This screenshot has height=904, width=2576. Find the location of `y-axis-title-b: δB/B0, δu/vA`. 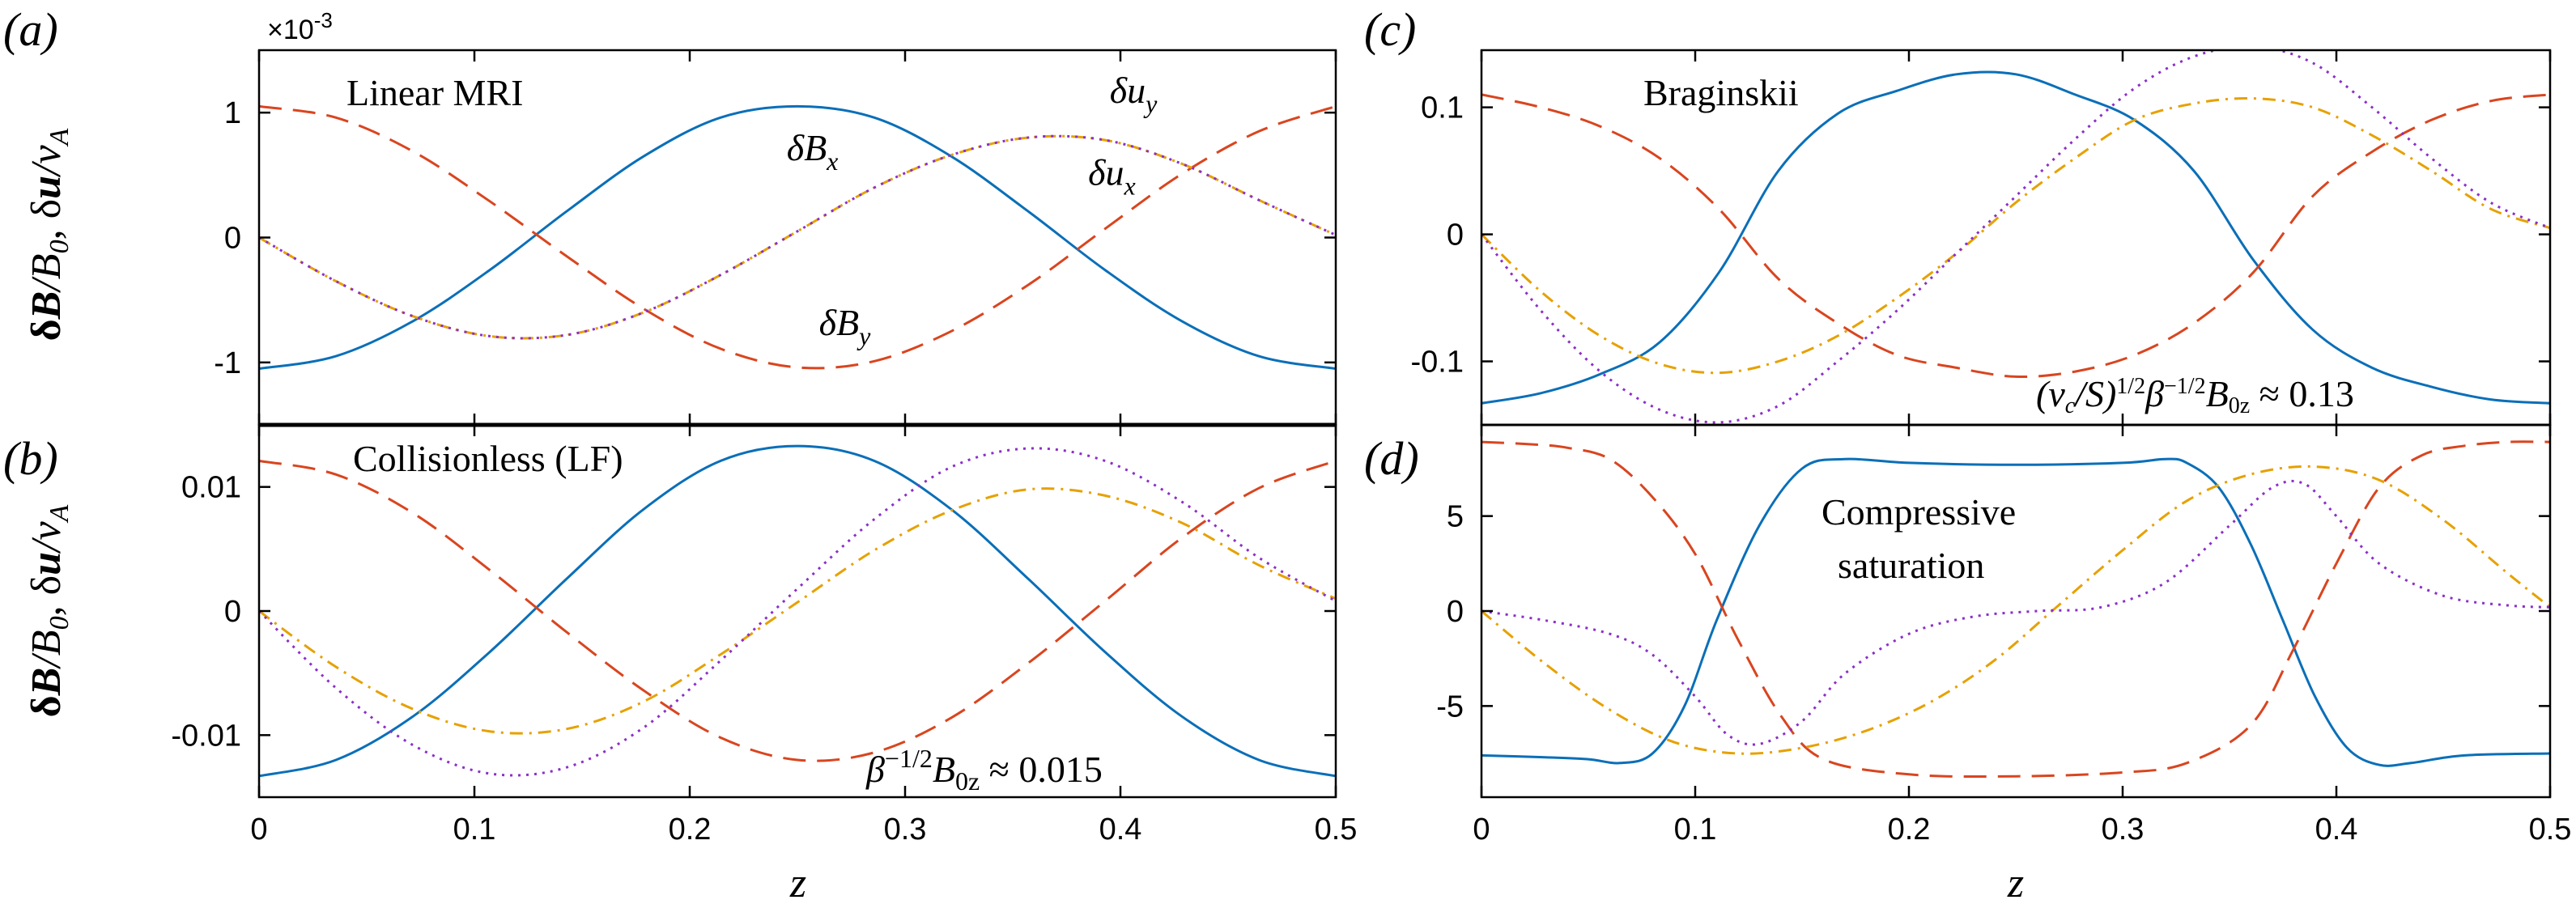

y-axis-title-b: δB/B0, δu/vA is located at coordinates (48, 611).